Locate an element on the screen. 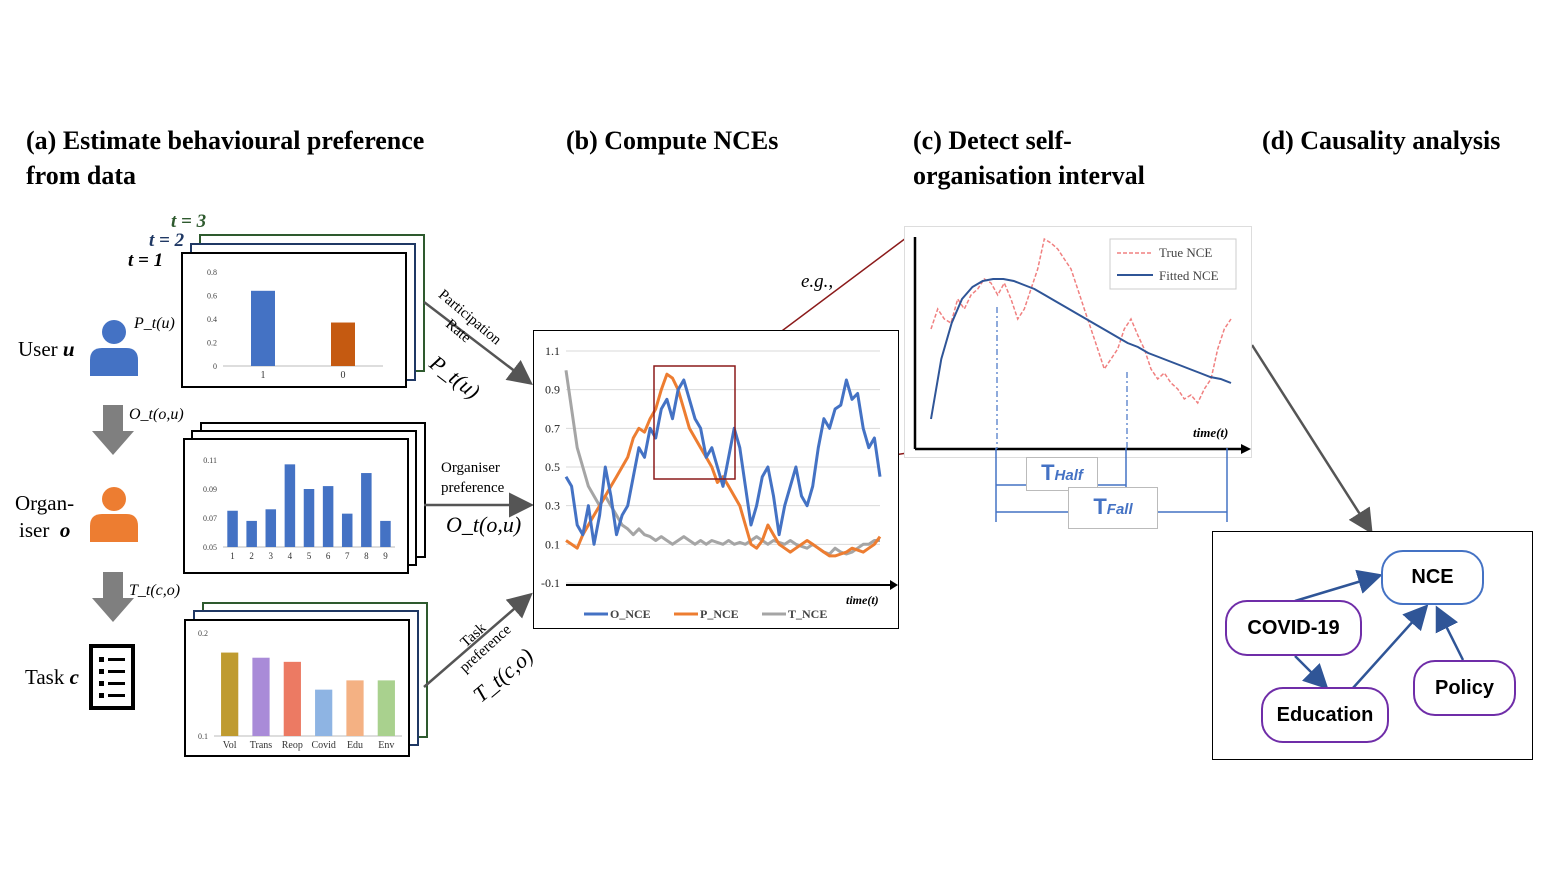  chart2-ytick: 0.09 is located at coordinates (210, 489).